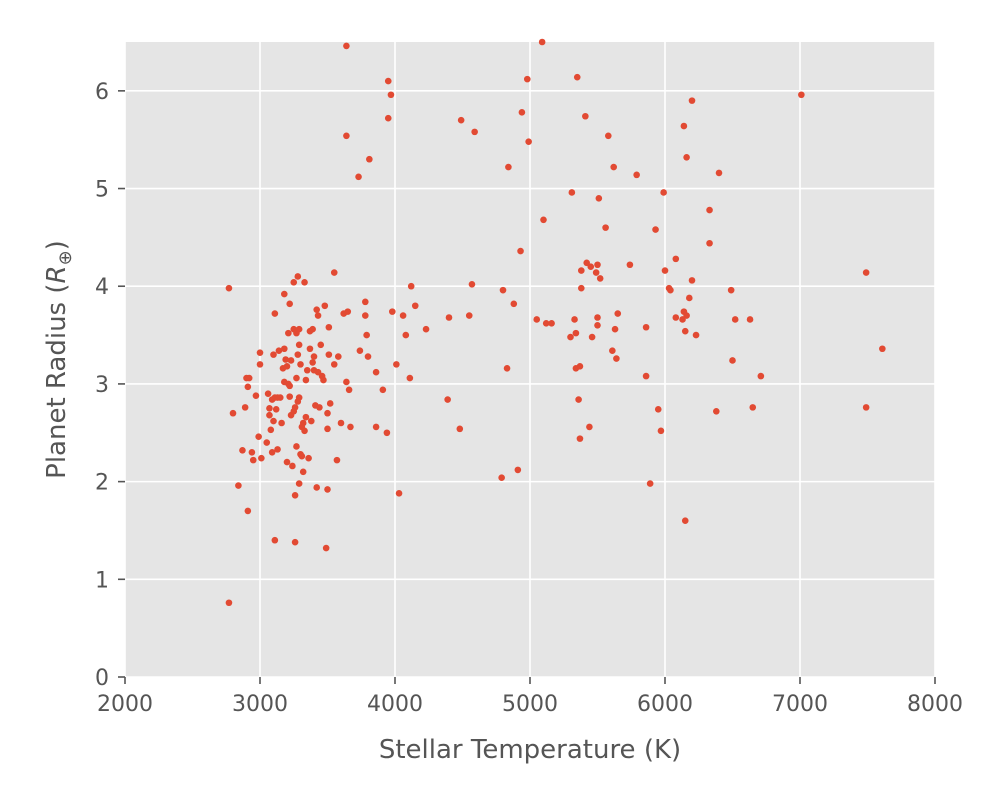  I want to click on y-tick-label: 4, so click(102, 287).